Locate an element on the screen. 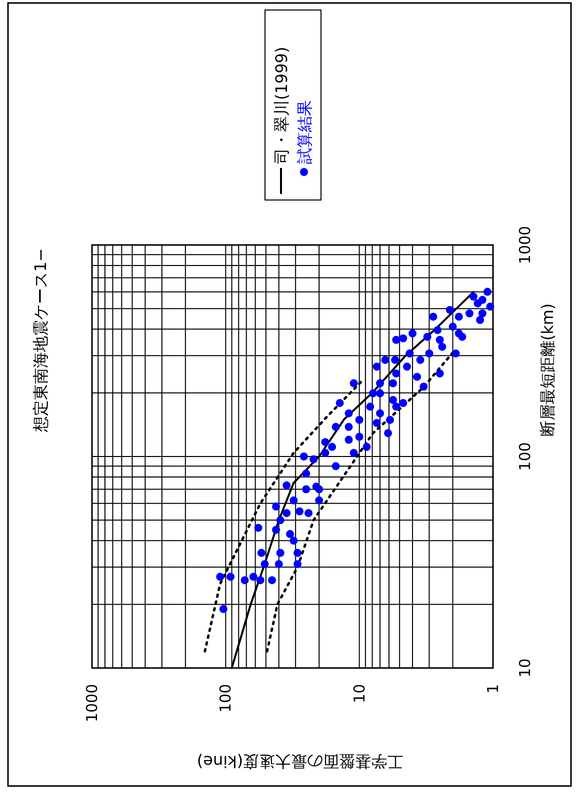 Image resolution: width=579 pixels, height=794 pixels. x-tick-label: 1000 is located at coordinates (92, 703).